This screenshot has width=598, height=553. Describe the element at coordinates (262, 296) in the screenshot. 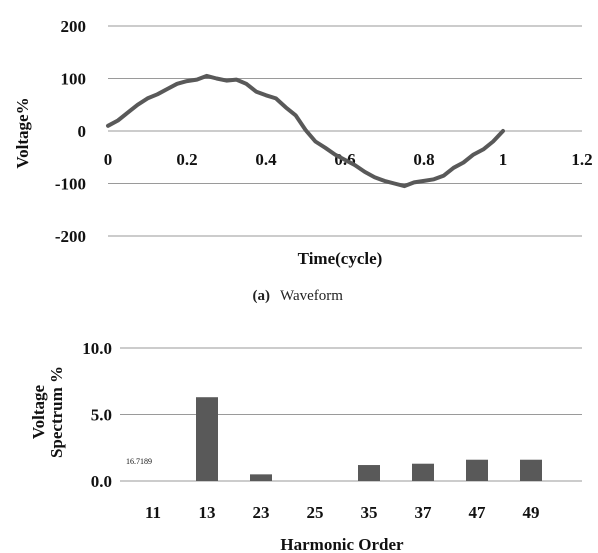

I see `waveform-caption-label: (a)` at that location.